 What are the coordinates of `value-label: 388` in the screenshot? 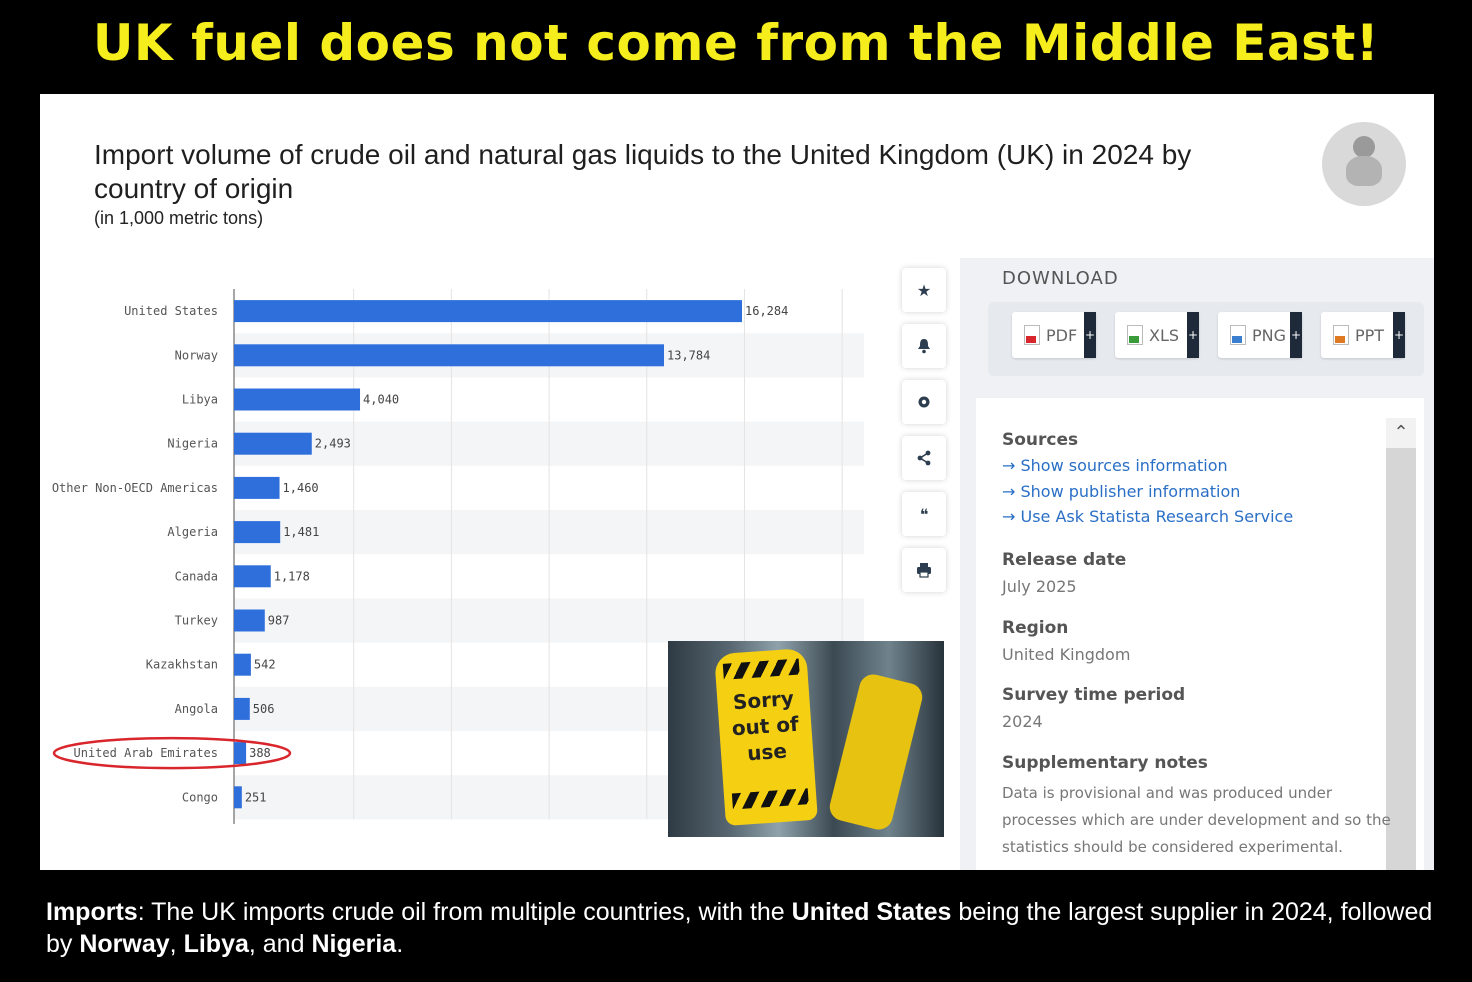 It's located at (260, 753).